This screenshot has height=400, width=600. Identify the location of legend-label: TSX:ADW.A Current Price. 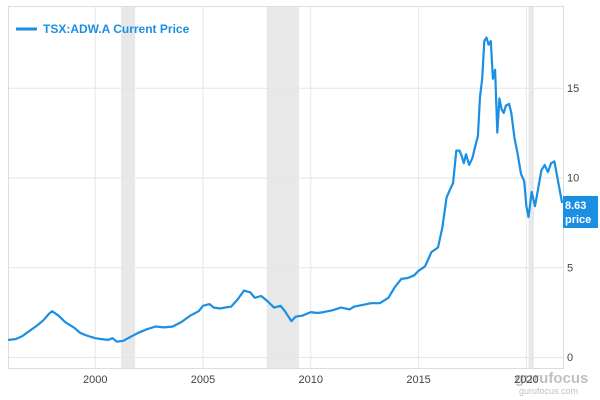
(116, 29).